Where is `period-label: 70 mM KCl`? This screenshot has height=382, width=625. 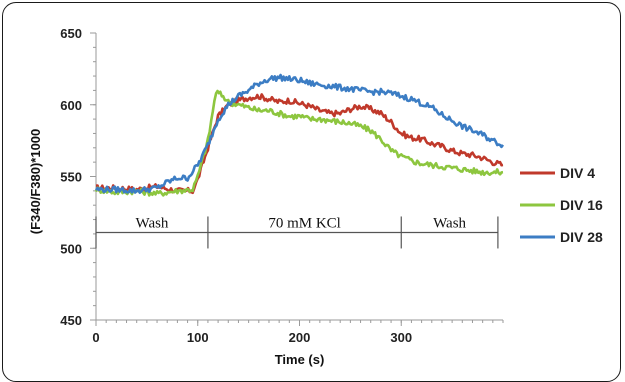 period-label: 70 mM KCl is located at coordinates (304, 223).